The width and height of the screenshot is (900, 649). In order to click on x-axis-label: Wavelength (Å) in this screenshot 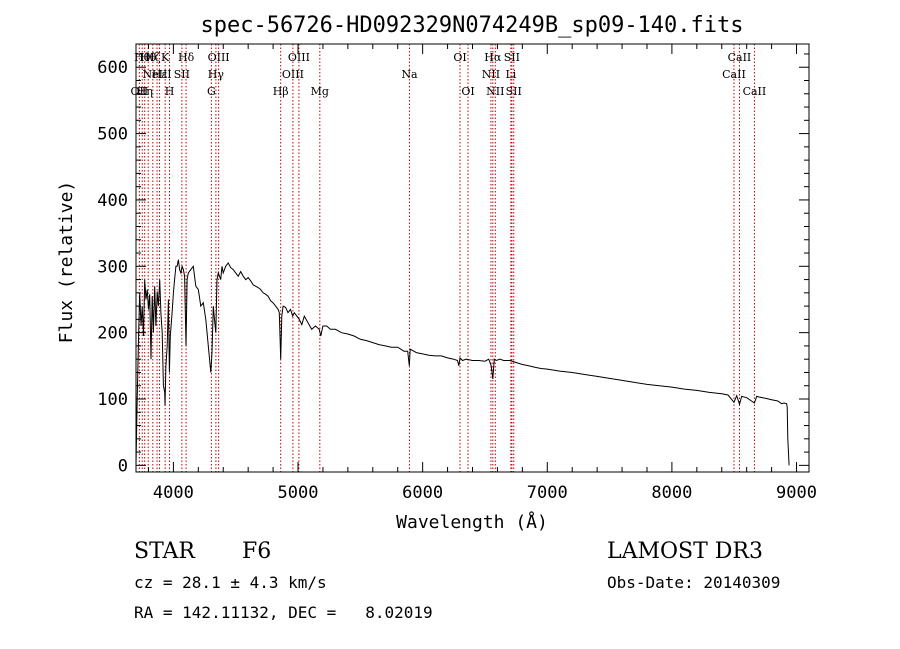, I will do `click(472, 522)`.